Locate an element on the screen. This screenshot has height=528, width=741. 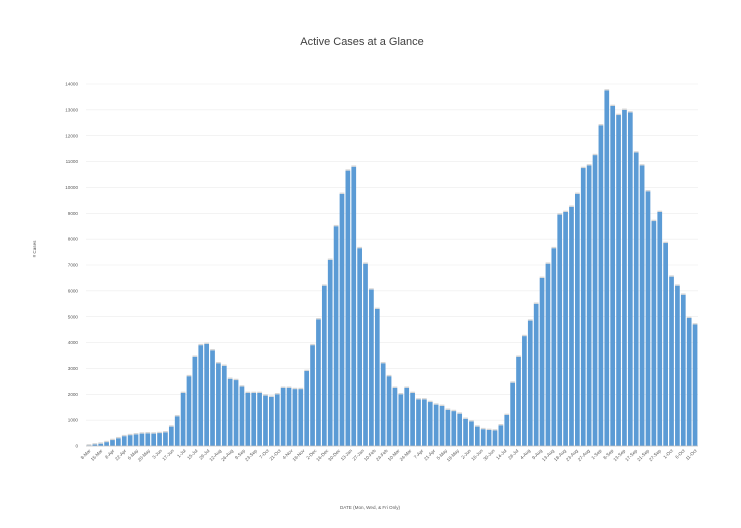
y-tick-label: 3000 is located at coordinates (73, 368).